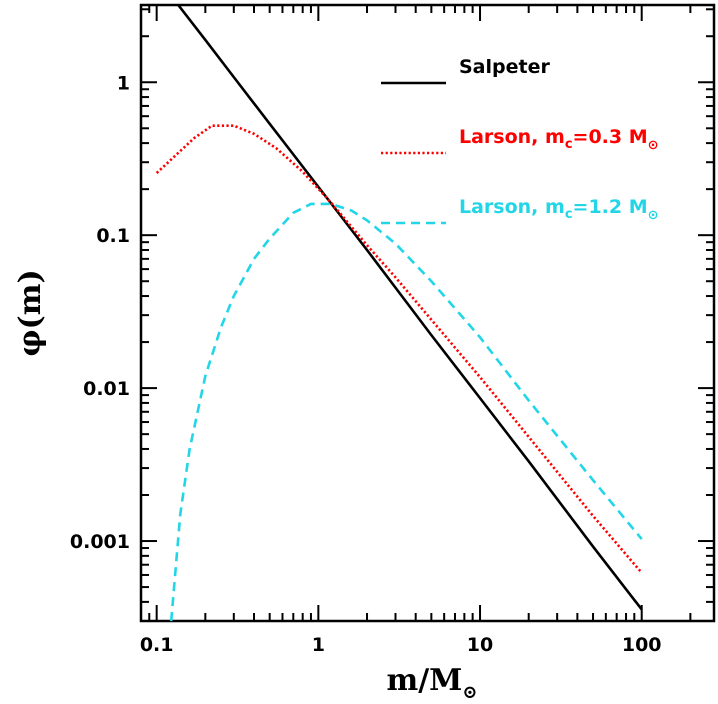  What do you see at coordinates (318, 645) in the screenshot?
I see `x-tick-label: 1` at bounding box center [318, 645].